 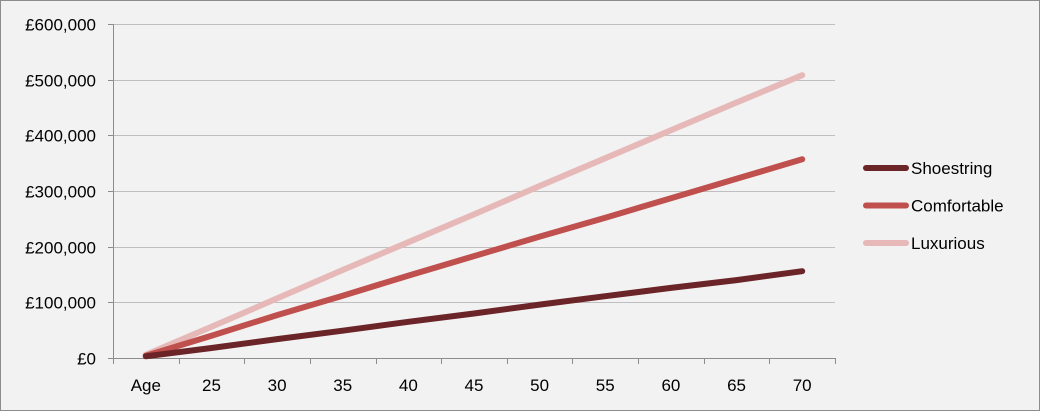 What do you see at coordinates (948, 243) in the screenshot?
I see `legend-label-luxurious: Luxurious` at bounding box center [948, 243].